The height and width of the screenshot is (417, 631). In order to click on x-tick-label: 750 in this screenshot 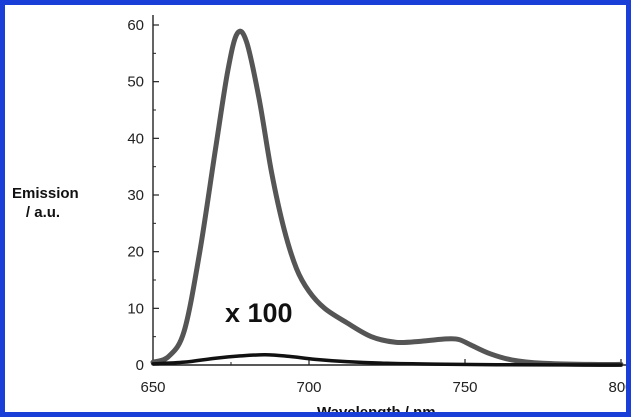, I will do `click(464, 387)`.